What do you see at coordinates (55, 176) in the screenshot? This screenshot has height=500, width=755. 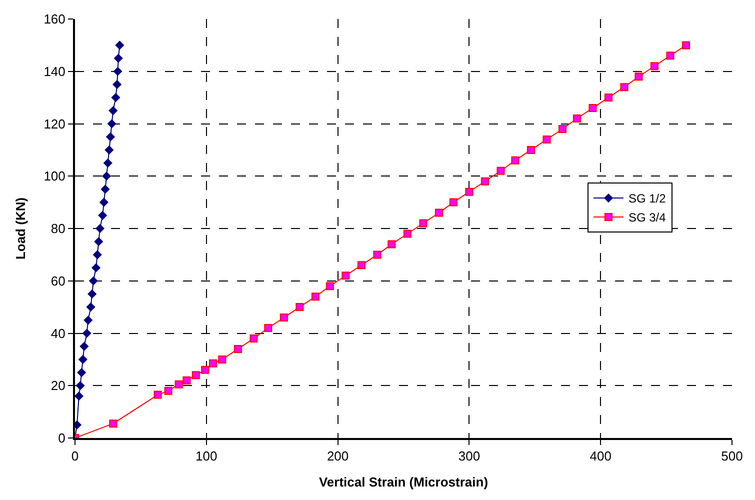 I see `y-tick-label: 100` at bounding box center [55, 176].